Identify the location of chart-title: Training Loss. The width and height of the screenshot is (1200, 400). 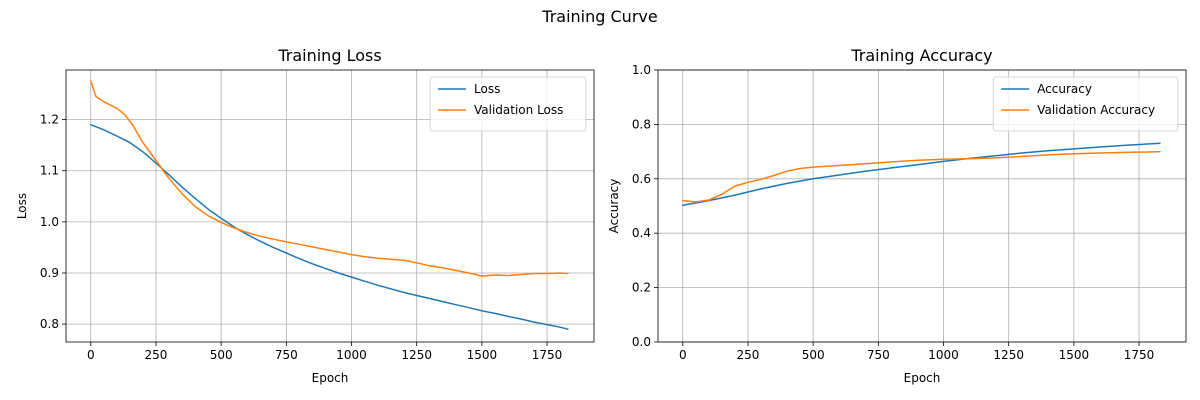
(329, 55).